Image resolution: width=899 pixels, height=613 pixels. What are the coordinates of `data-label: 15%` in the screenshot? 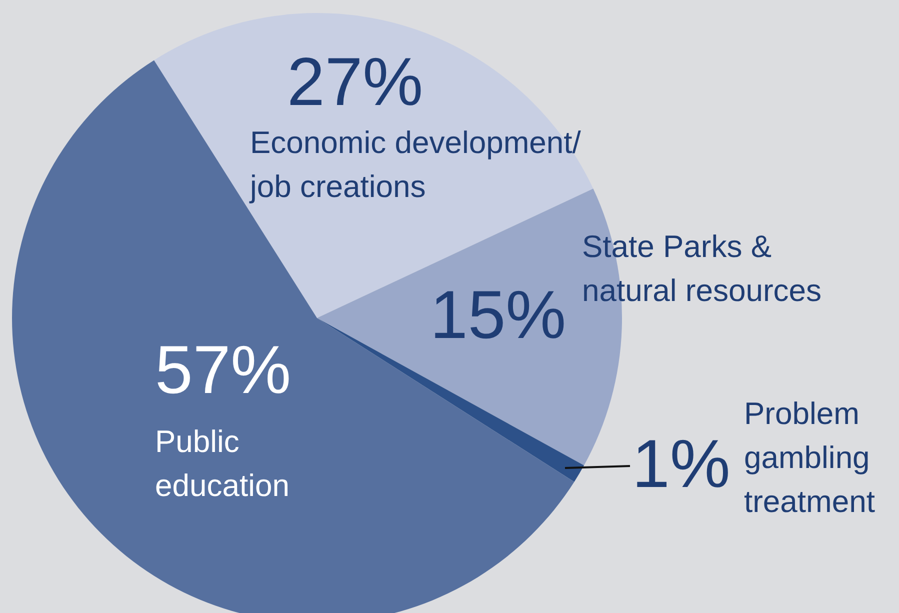 It's located at (498, 315).